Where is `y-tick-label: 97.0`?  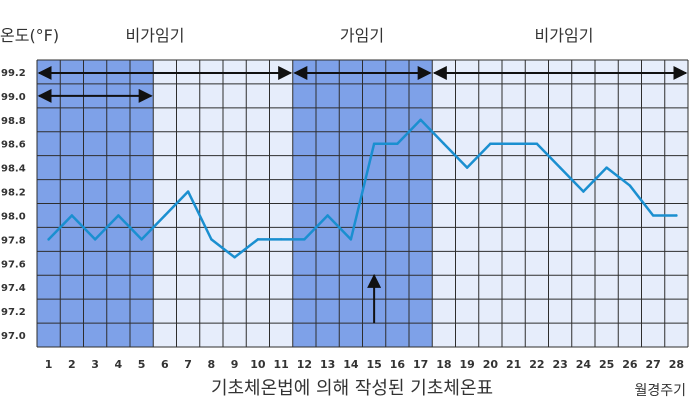
y-tick-label: 97.0 is located at coordinates (13, 336).